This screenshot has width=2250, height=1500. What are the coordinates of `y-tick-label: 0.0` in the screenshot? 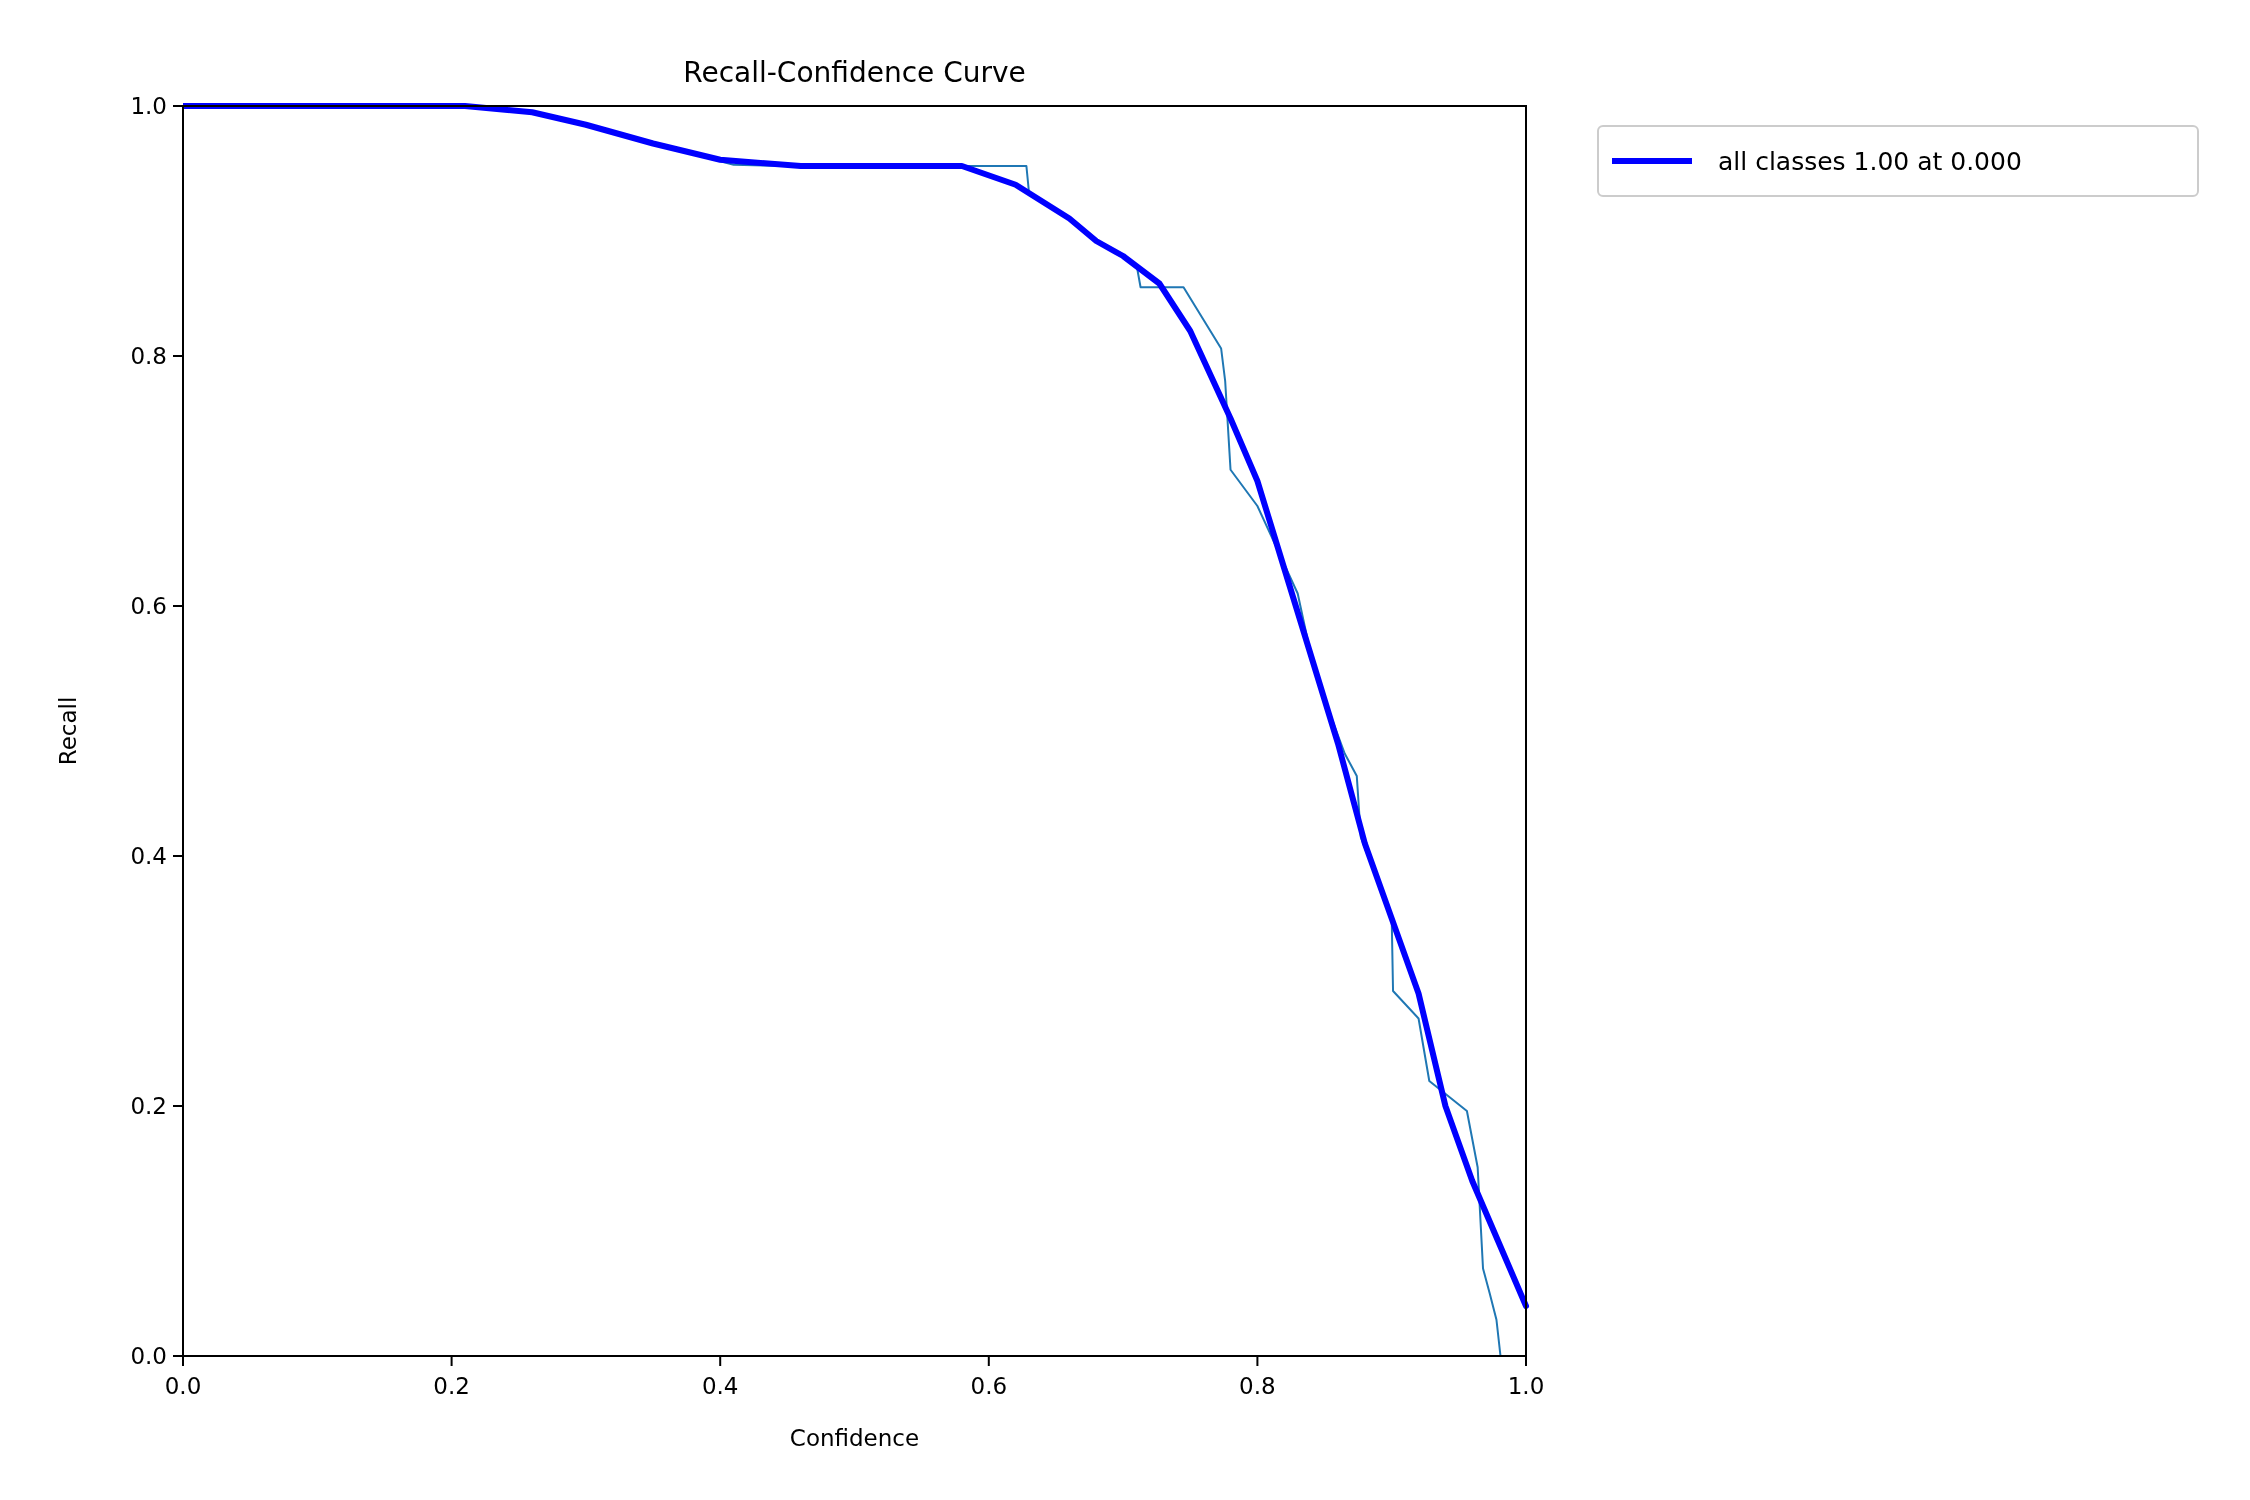 It's located at (148, 1356).